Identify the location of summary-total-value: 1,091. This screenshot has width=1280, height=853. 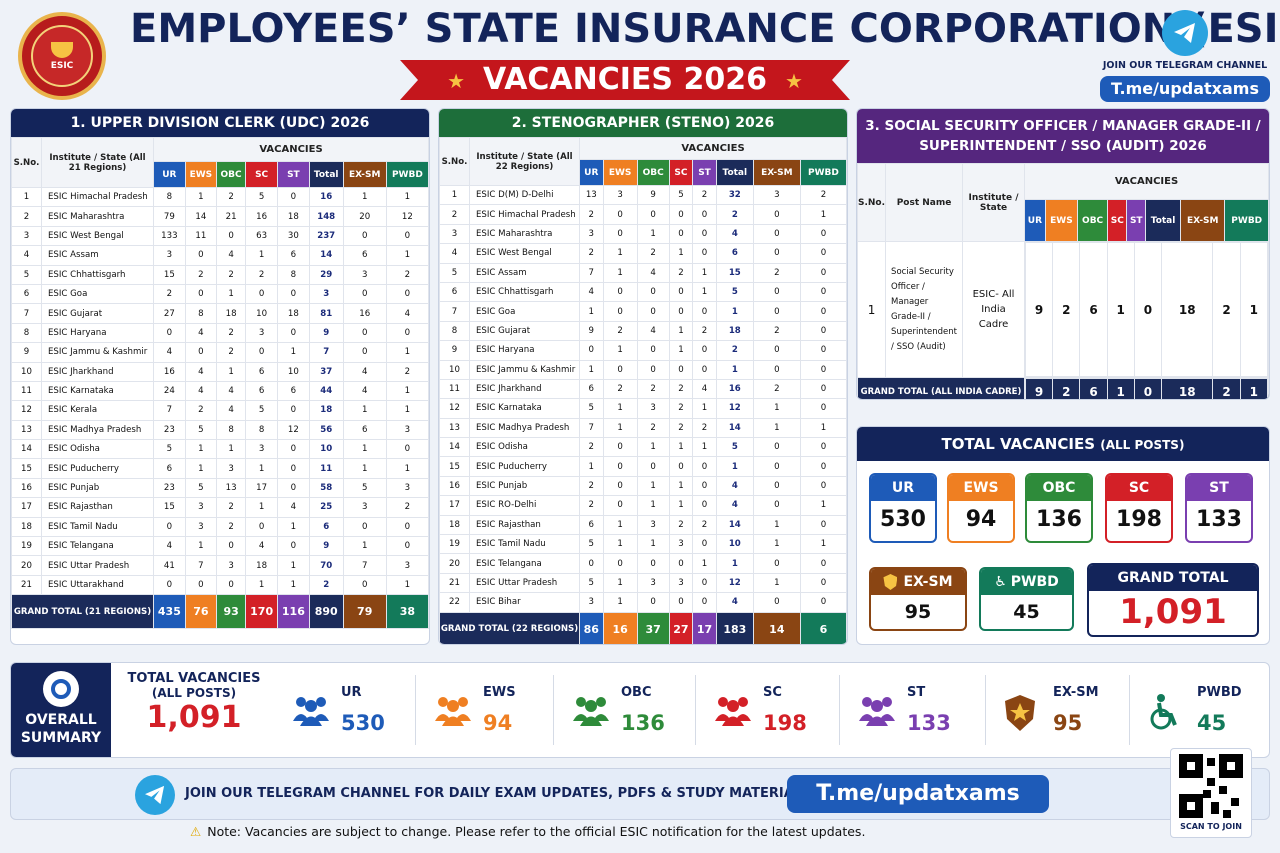
(194, 717).